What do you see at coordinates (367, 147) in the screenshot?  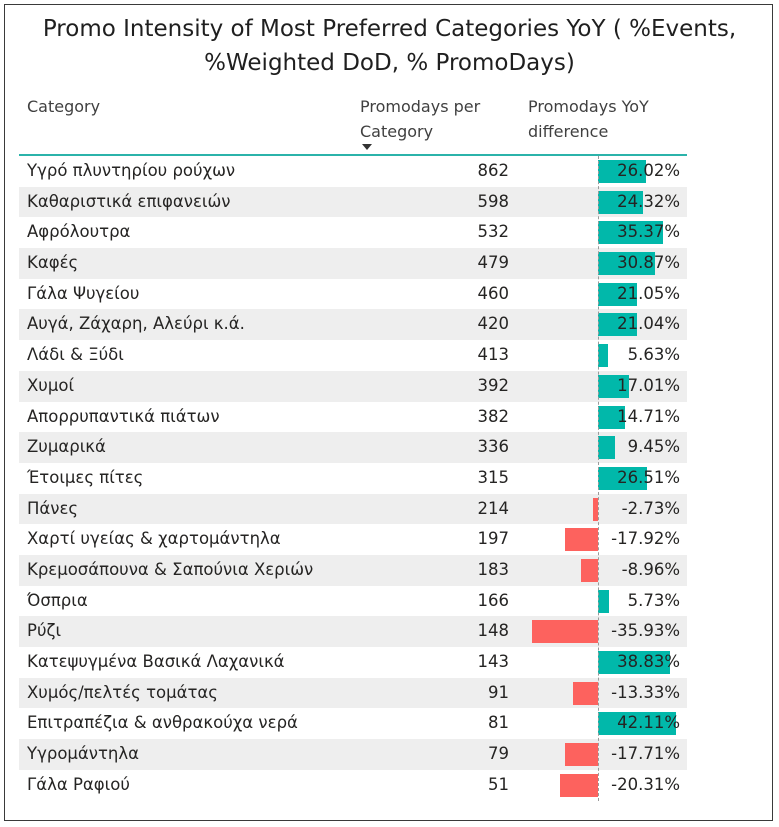 I see `sort-descending-icon` at bounding box center [367, 147].